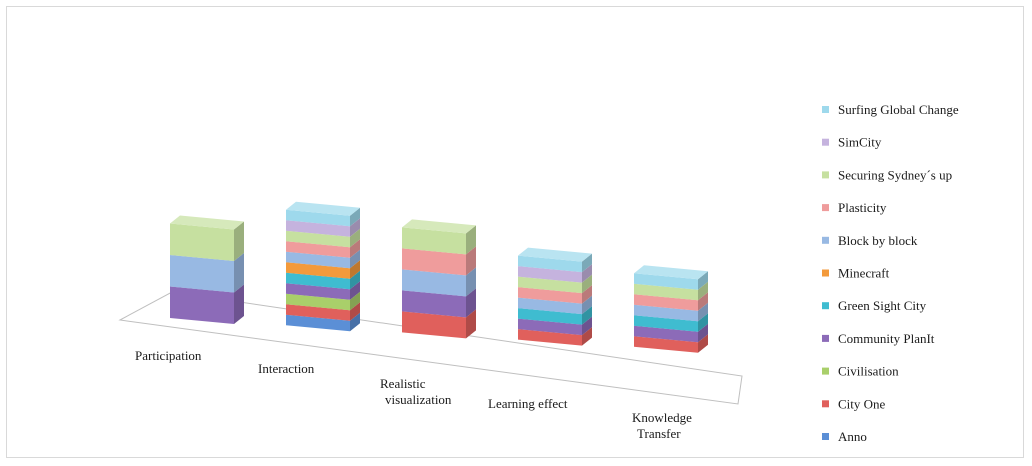  Describe the element at coordinates (662, 425) in the screenshot. I see `category-label: Knowledge Transfer` at that location.